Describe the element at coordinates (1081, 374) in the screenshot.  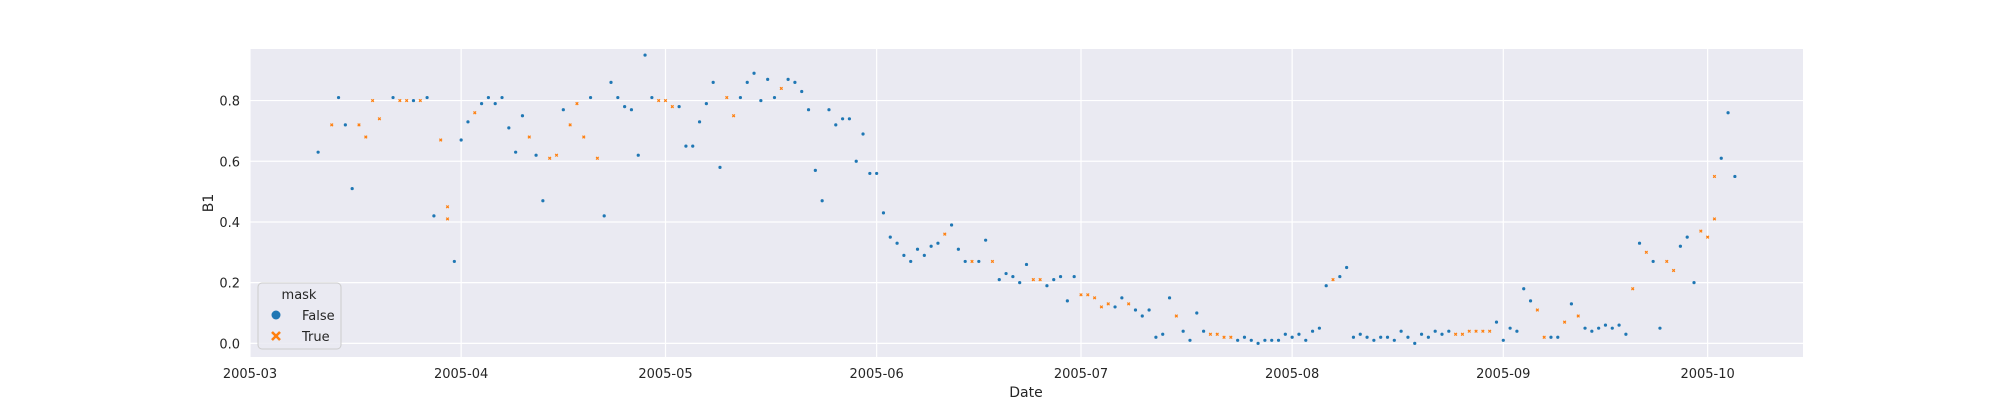
I see `x-tick-label: 2005-07` at that location.